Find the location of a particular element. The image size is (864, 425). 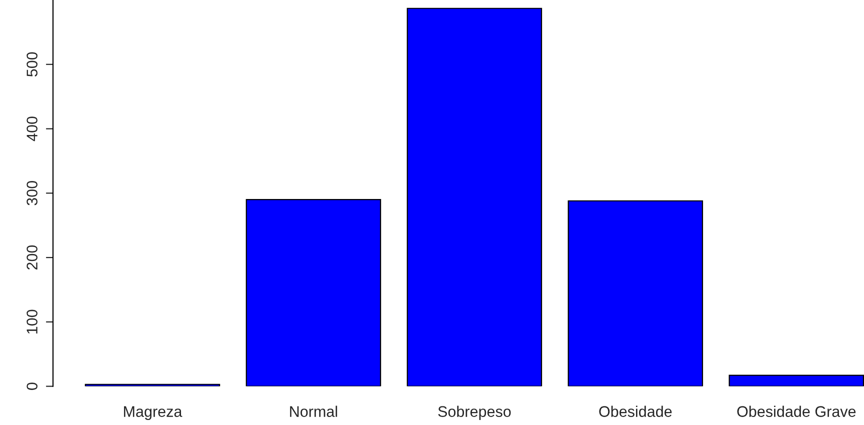

y-tick-label: 500 is located at coordinates (32, 64).